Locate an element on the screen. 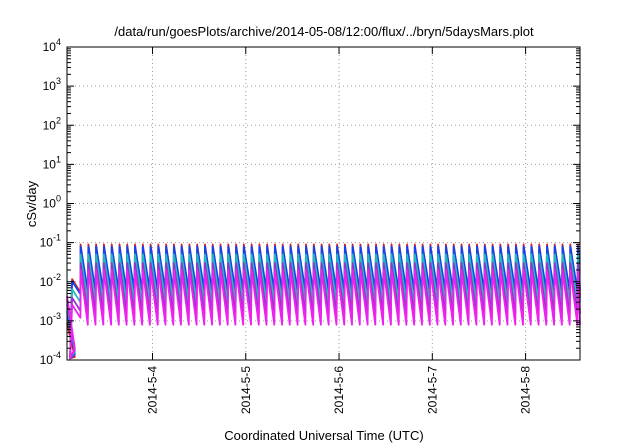 Image resolution: width=640 pixels, height=448 pixels. y-tick-label: 10⁻³ is located at coordinates (50, 319).